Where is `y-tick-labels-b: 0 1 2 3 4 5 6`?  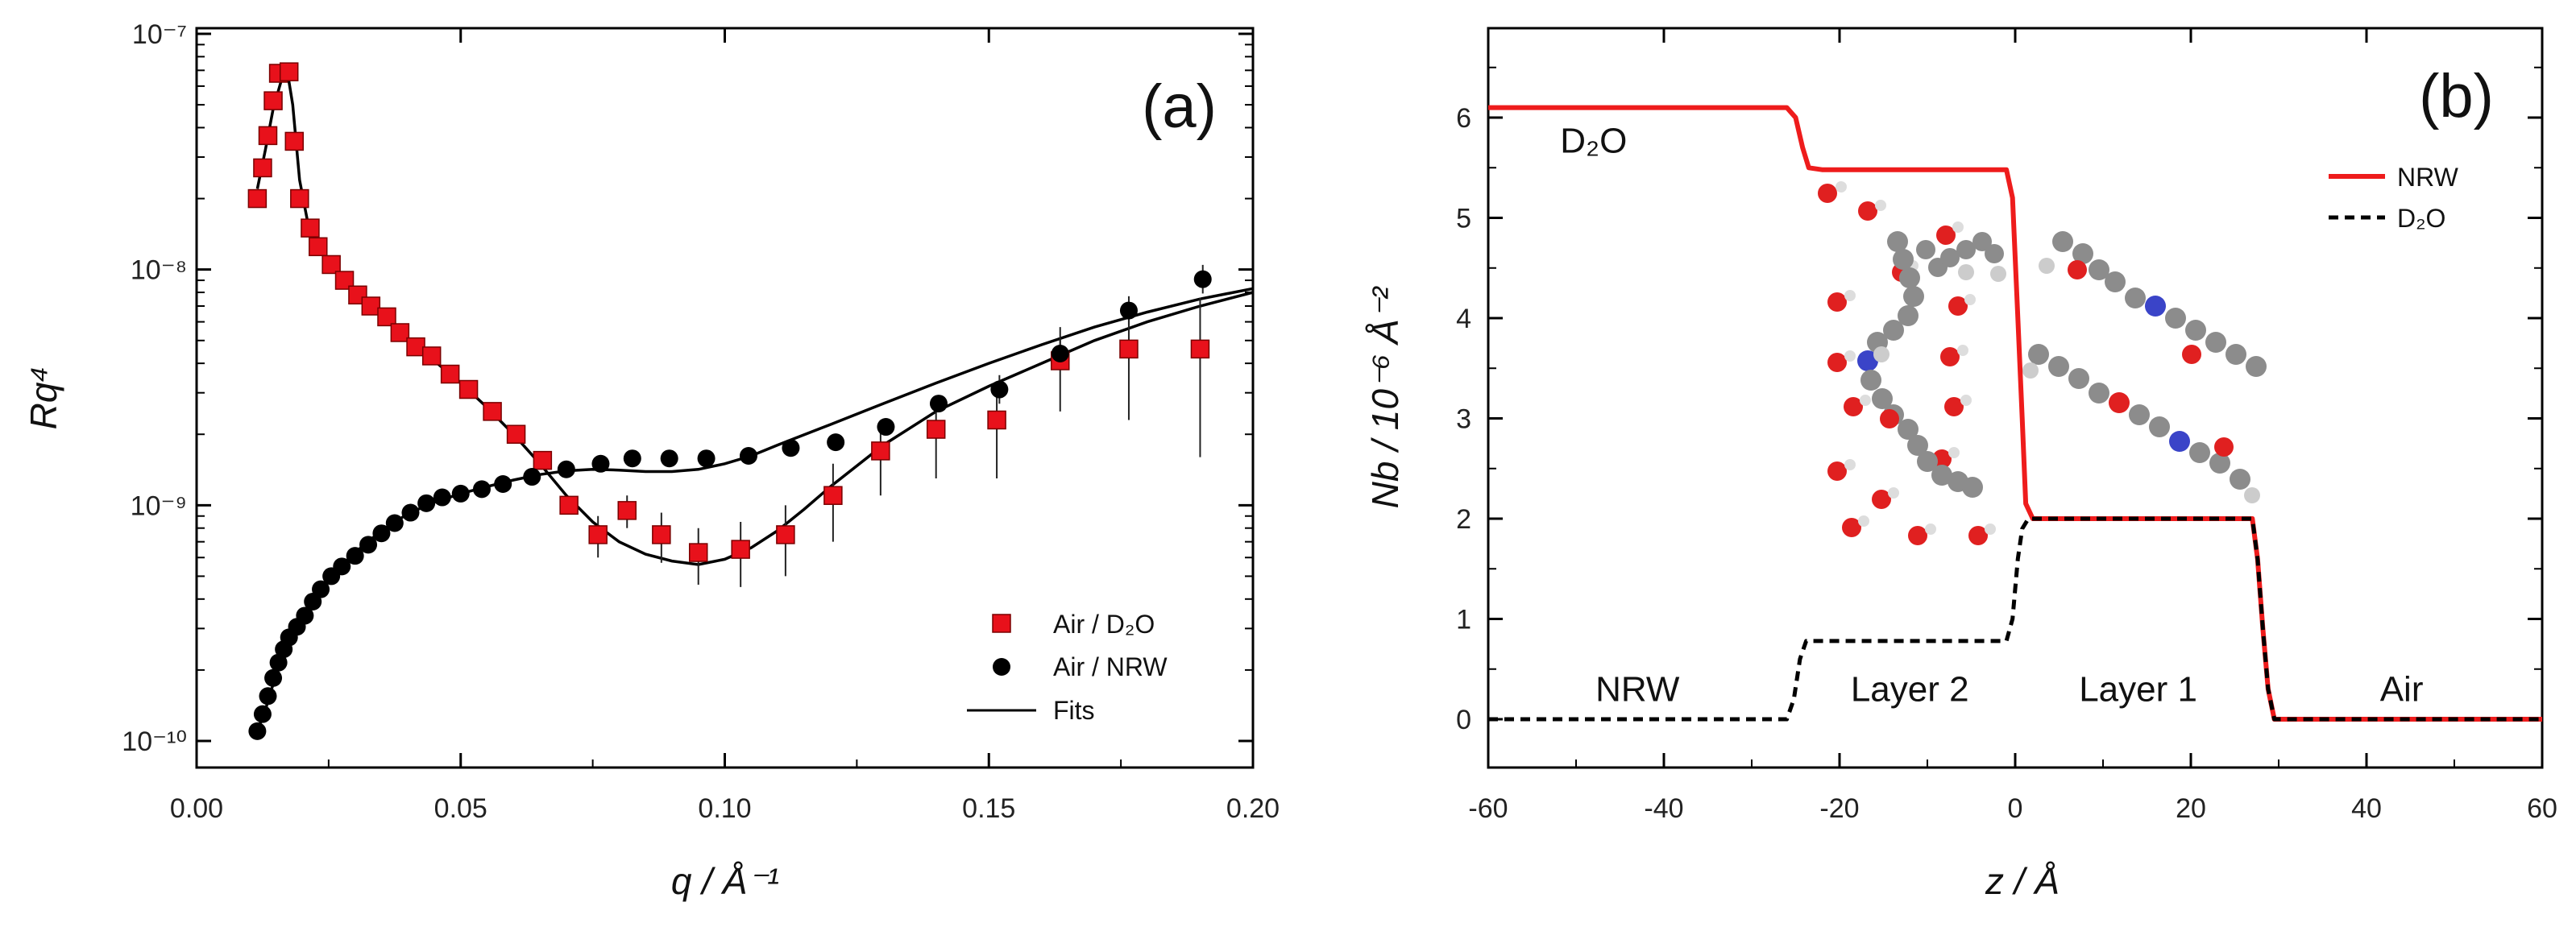
y-tick-labels-b: 0 1 2 3 4 5 6 is located at coordinates (1463, 419).